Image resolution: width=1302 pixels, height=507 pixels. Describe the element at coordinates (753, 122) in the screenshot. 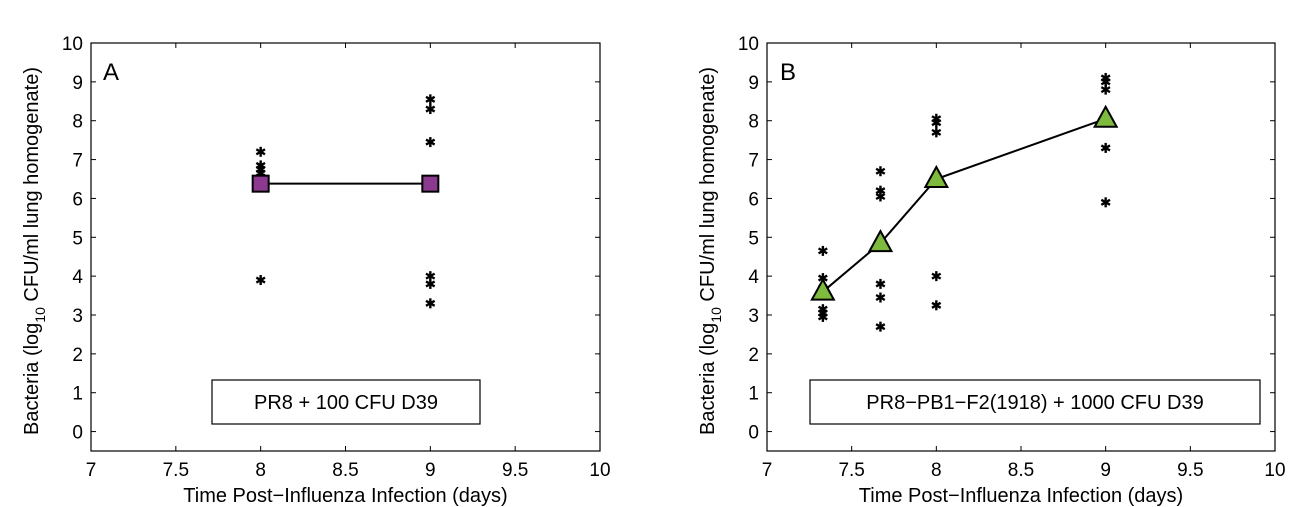

I see `y-tick-label: 8` at that location.